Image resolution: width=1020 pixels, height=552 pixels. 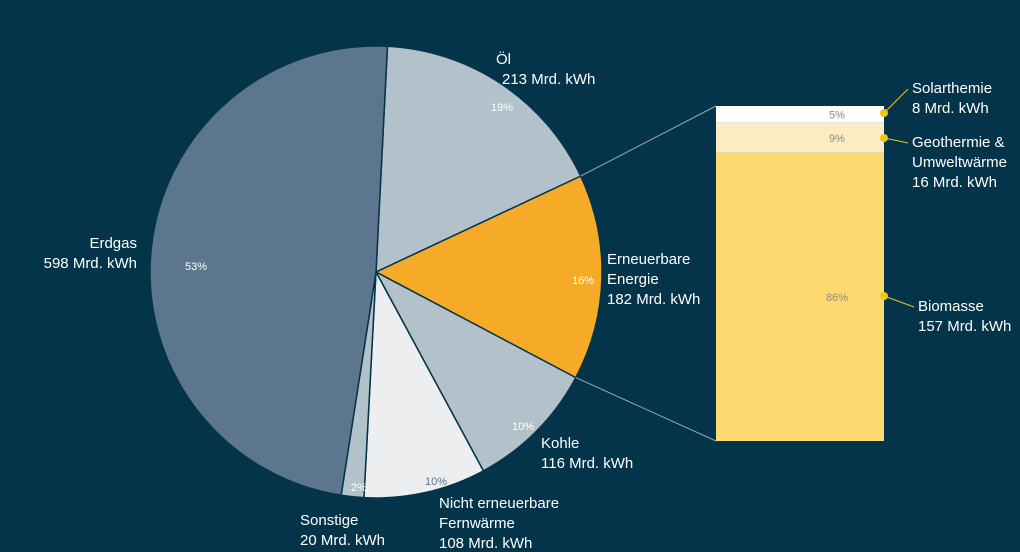 What do you see at coordinates (329, 520) in the screenshot?
I see `pie-label-sonstige-name: Sonstige` at bounding box center [329, 520].